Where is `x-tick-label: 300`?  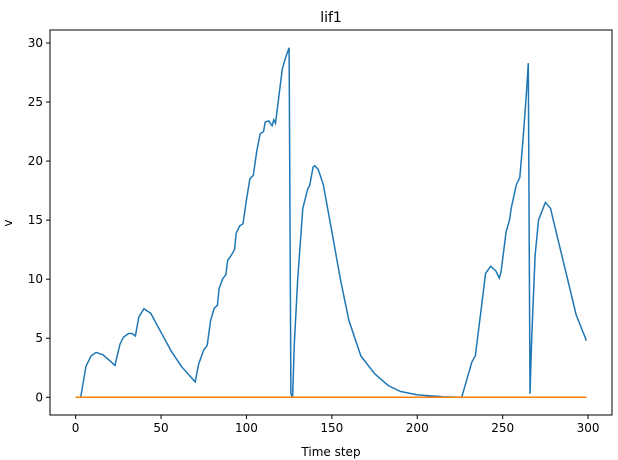
x-tick-label: 300 is located at coordinates (588, 428).